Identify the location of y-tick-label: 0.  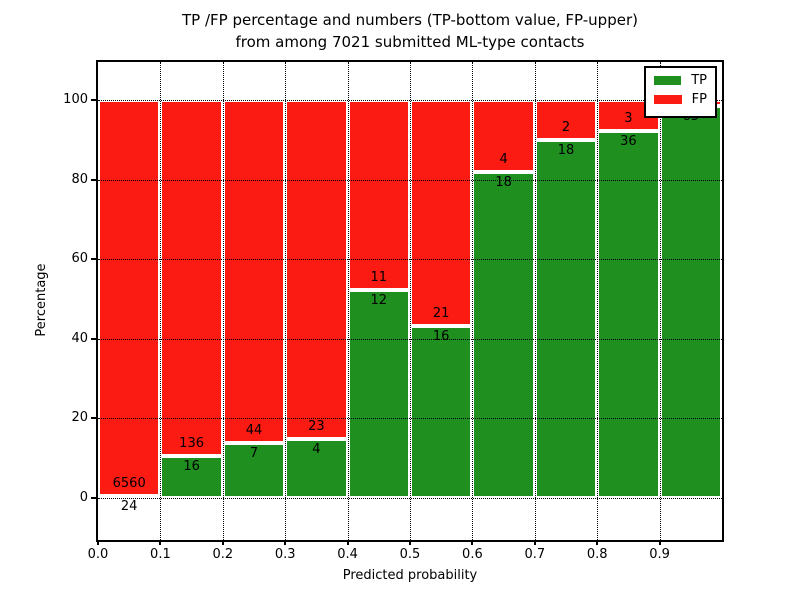
(83, 497).